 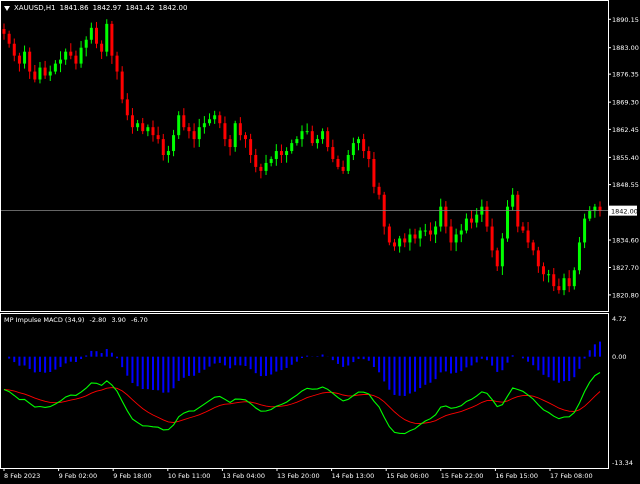 I want to click on price-tick-label: 1890.15, so click(x=625, y=20).